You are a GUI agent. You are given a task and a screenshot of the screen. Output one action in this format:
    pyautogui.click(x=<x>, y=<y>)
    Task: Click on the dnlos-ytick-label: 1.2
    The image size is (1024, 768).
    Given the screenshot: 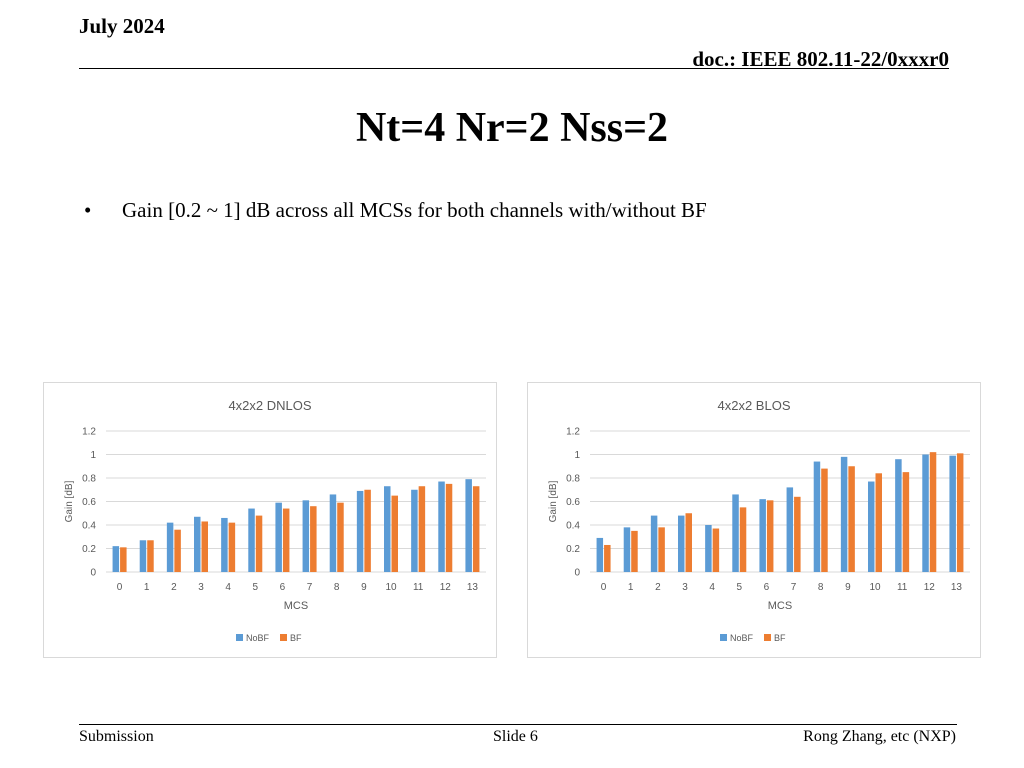 What is the action you would take?
    pyautogui.click(x=89, y=432)
    